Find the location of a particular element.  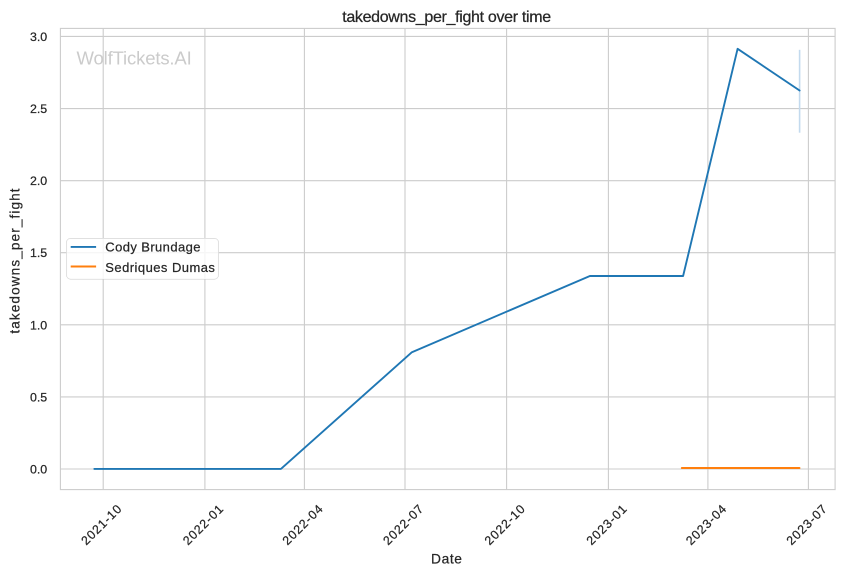

svg-text: Sedriques Dumas is located at coordinates (160, 267).